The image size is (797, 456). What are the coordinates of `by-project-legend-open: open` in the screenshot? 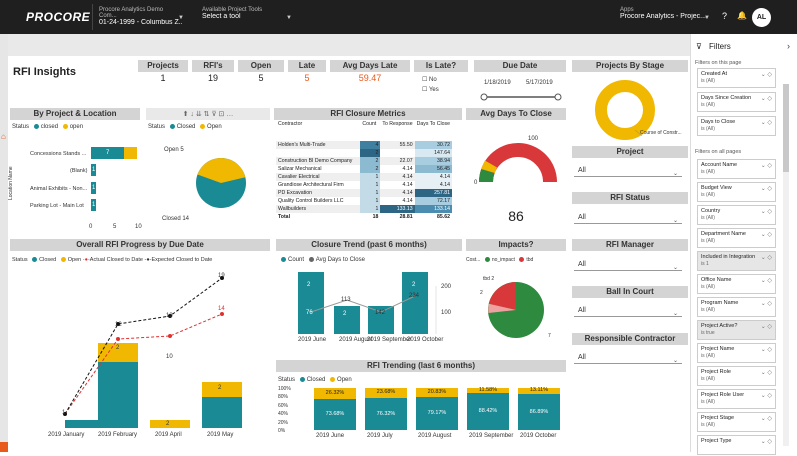 It's located at (76, 127).